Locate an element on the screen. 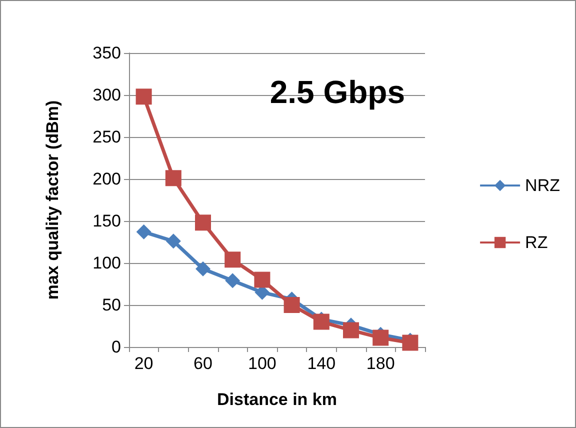  x-tick-label: 60 is located at coordinates (203, 363).